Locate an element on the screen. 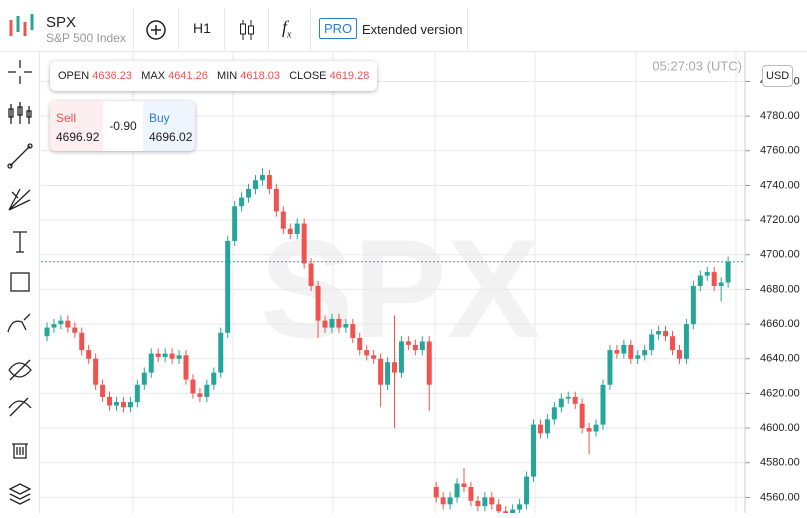 The image size is (807, 518). indicators-button: fx is located at coordinates (287, 29).